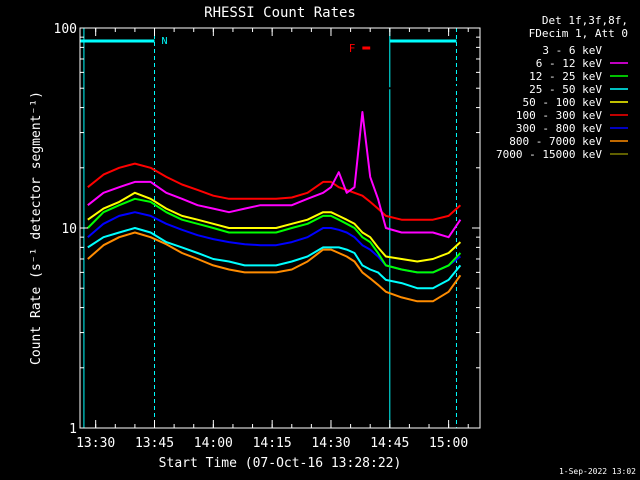 The height and width of the screenshot is (480, 640). Describe the element at coordinates (69, 229) in the screenshot. I see `y-tick-label: 10` at that location.